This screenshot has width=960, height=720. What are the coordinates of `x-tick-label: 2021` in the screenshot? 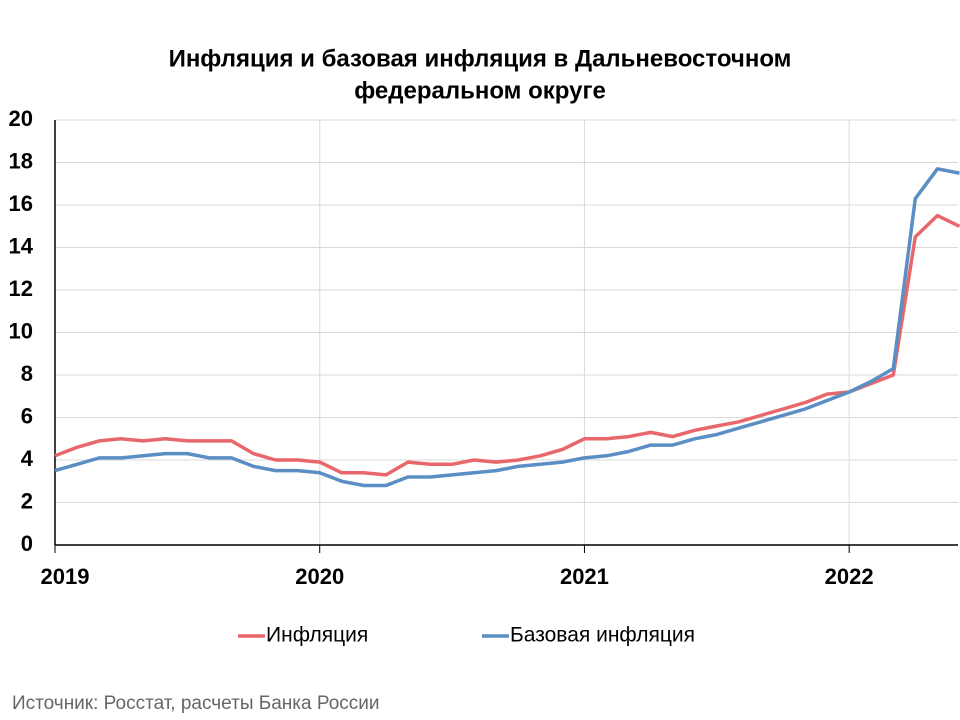 It's located at (584, 576).